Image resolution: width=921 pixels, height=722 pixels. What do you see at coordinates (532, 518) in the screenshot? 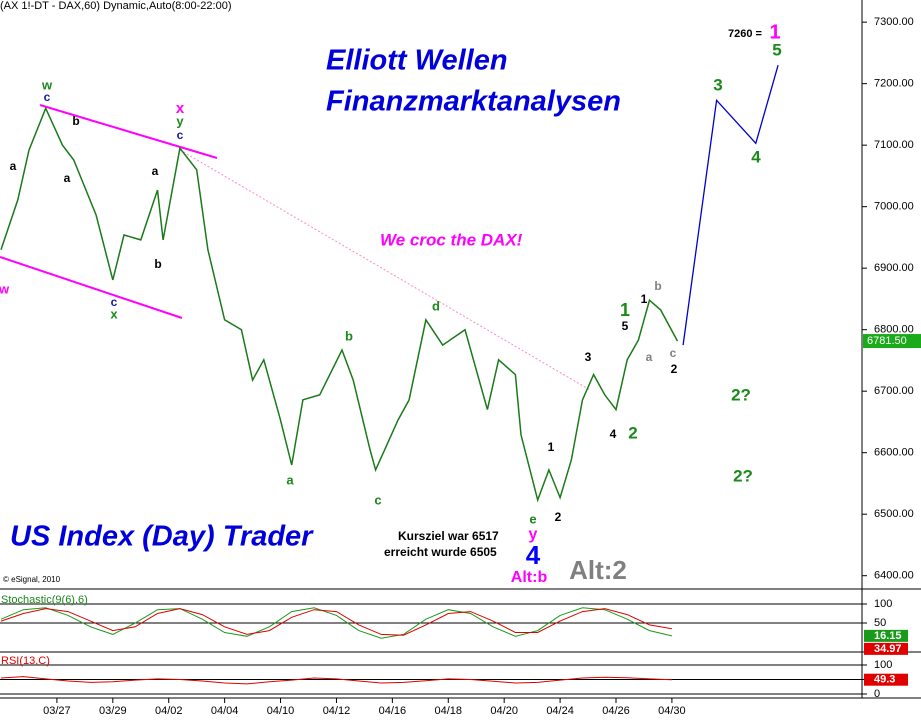
I see `wave-label: e` at bounding box center [532, 518].